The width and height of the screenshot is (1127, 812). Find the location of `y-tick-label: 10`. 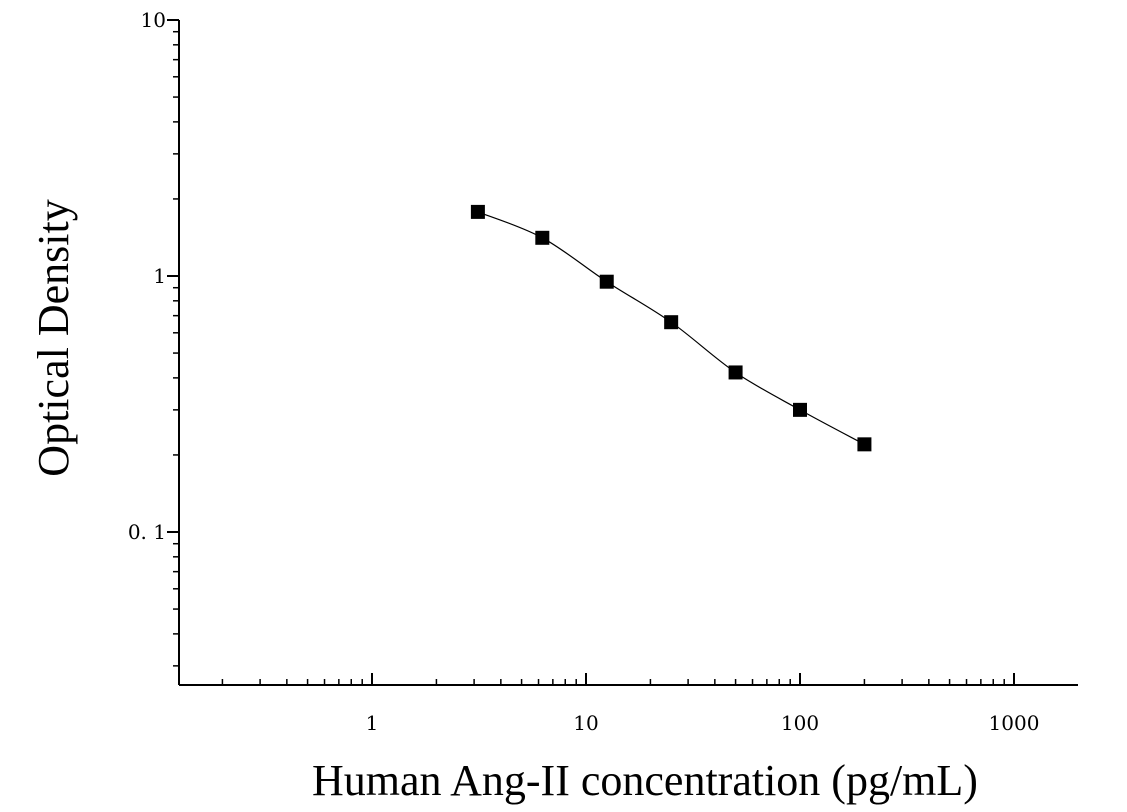

y-tick-label: 10 is located at coordinates (153, 20).